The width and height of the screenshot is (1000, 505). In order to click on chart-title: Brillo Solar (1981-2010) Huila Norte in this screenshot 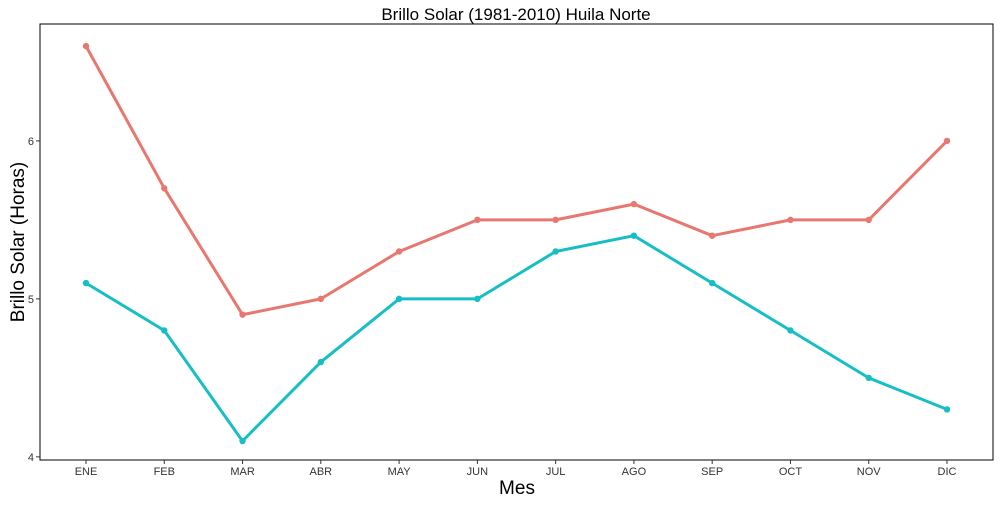, I will do `click(515, 14)`.